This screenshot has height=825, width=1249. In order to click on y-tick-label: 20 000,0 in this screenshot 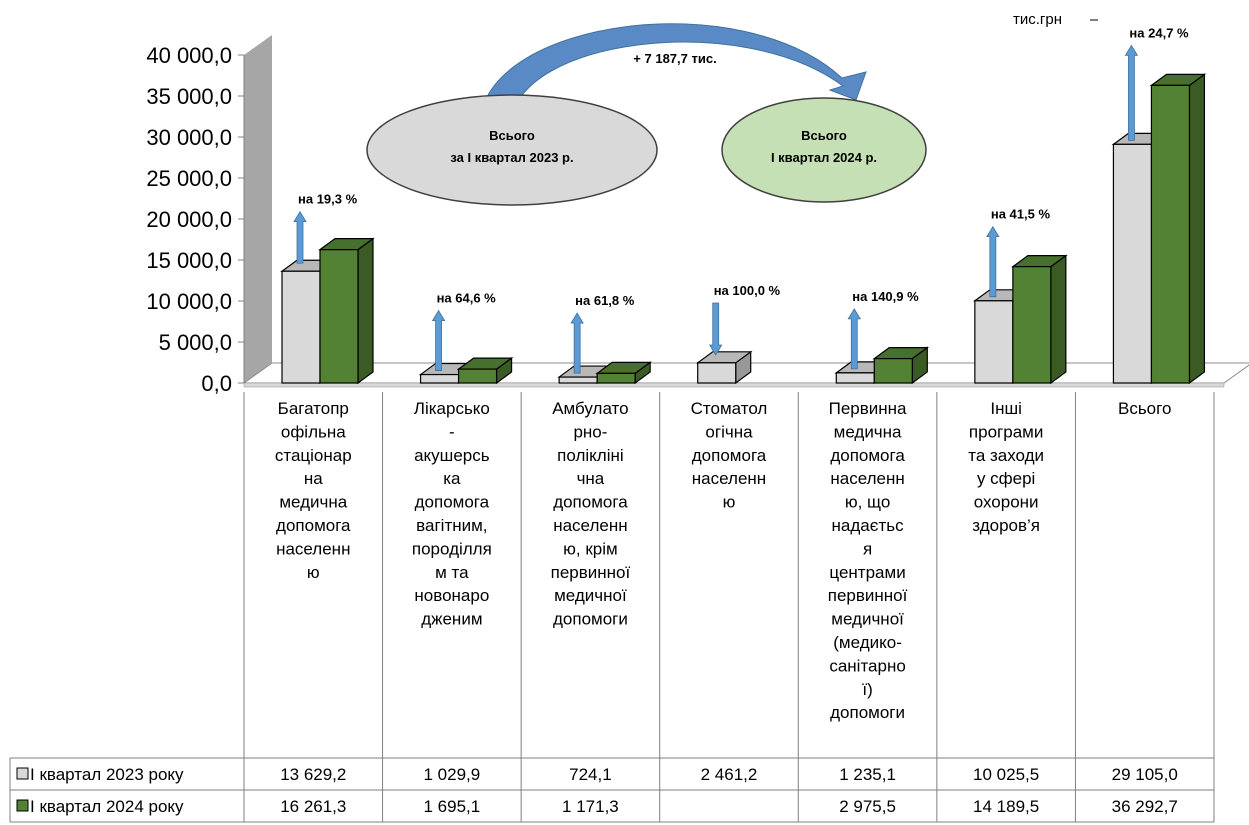, I will do `click(189, 219)`.